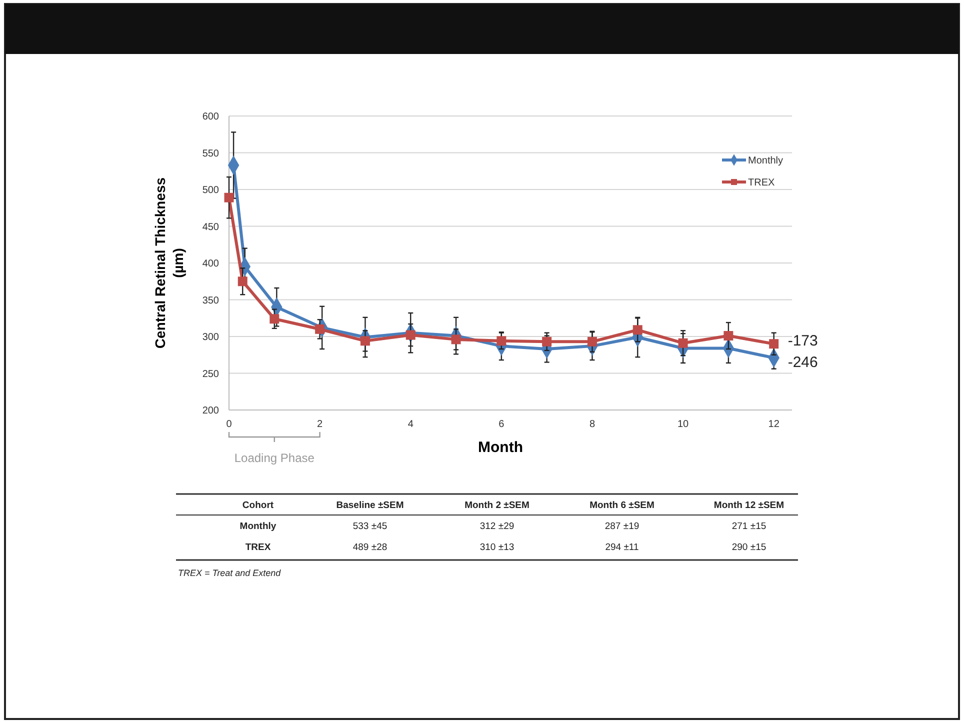  Describe the element at coordinates (211, 337) in the screenshot. I see `y-tick-label: 300` at that location.